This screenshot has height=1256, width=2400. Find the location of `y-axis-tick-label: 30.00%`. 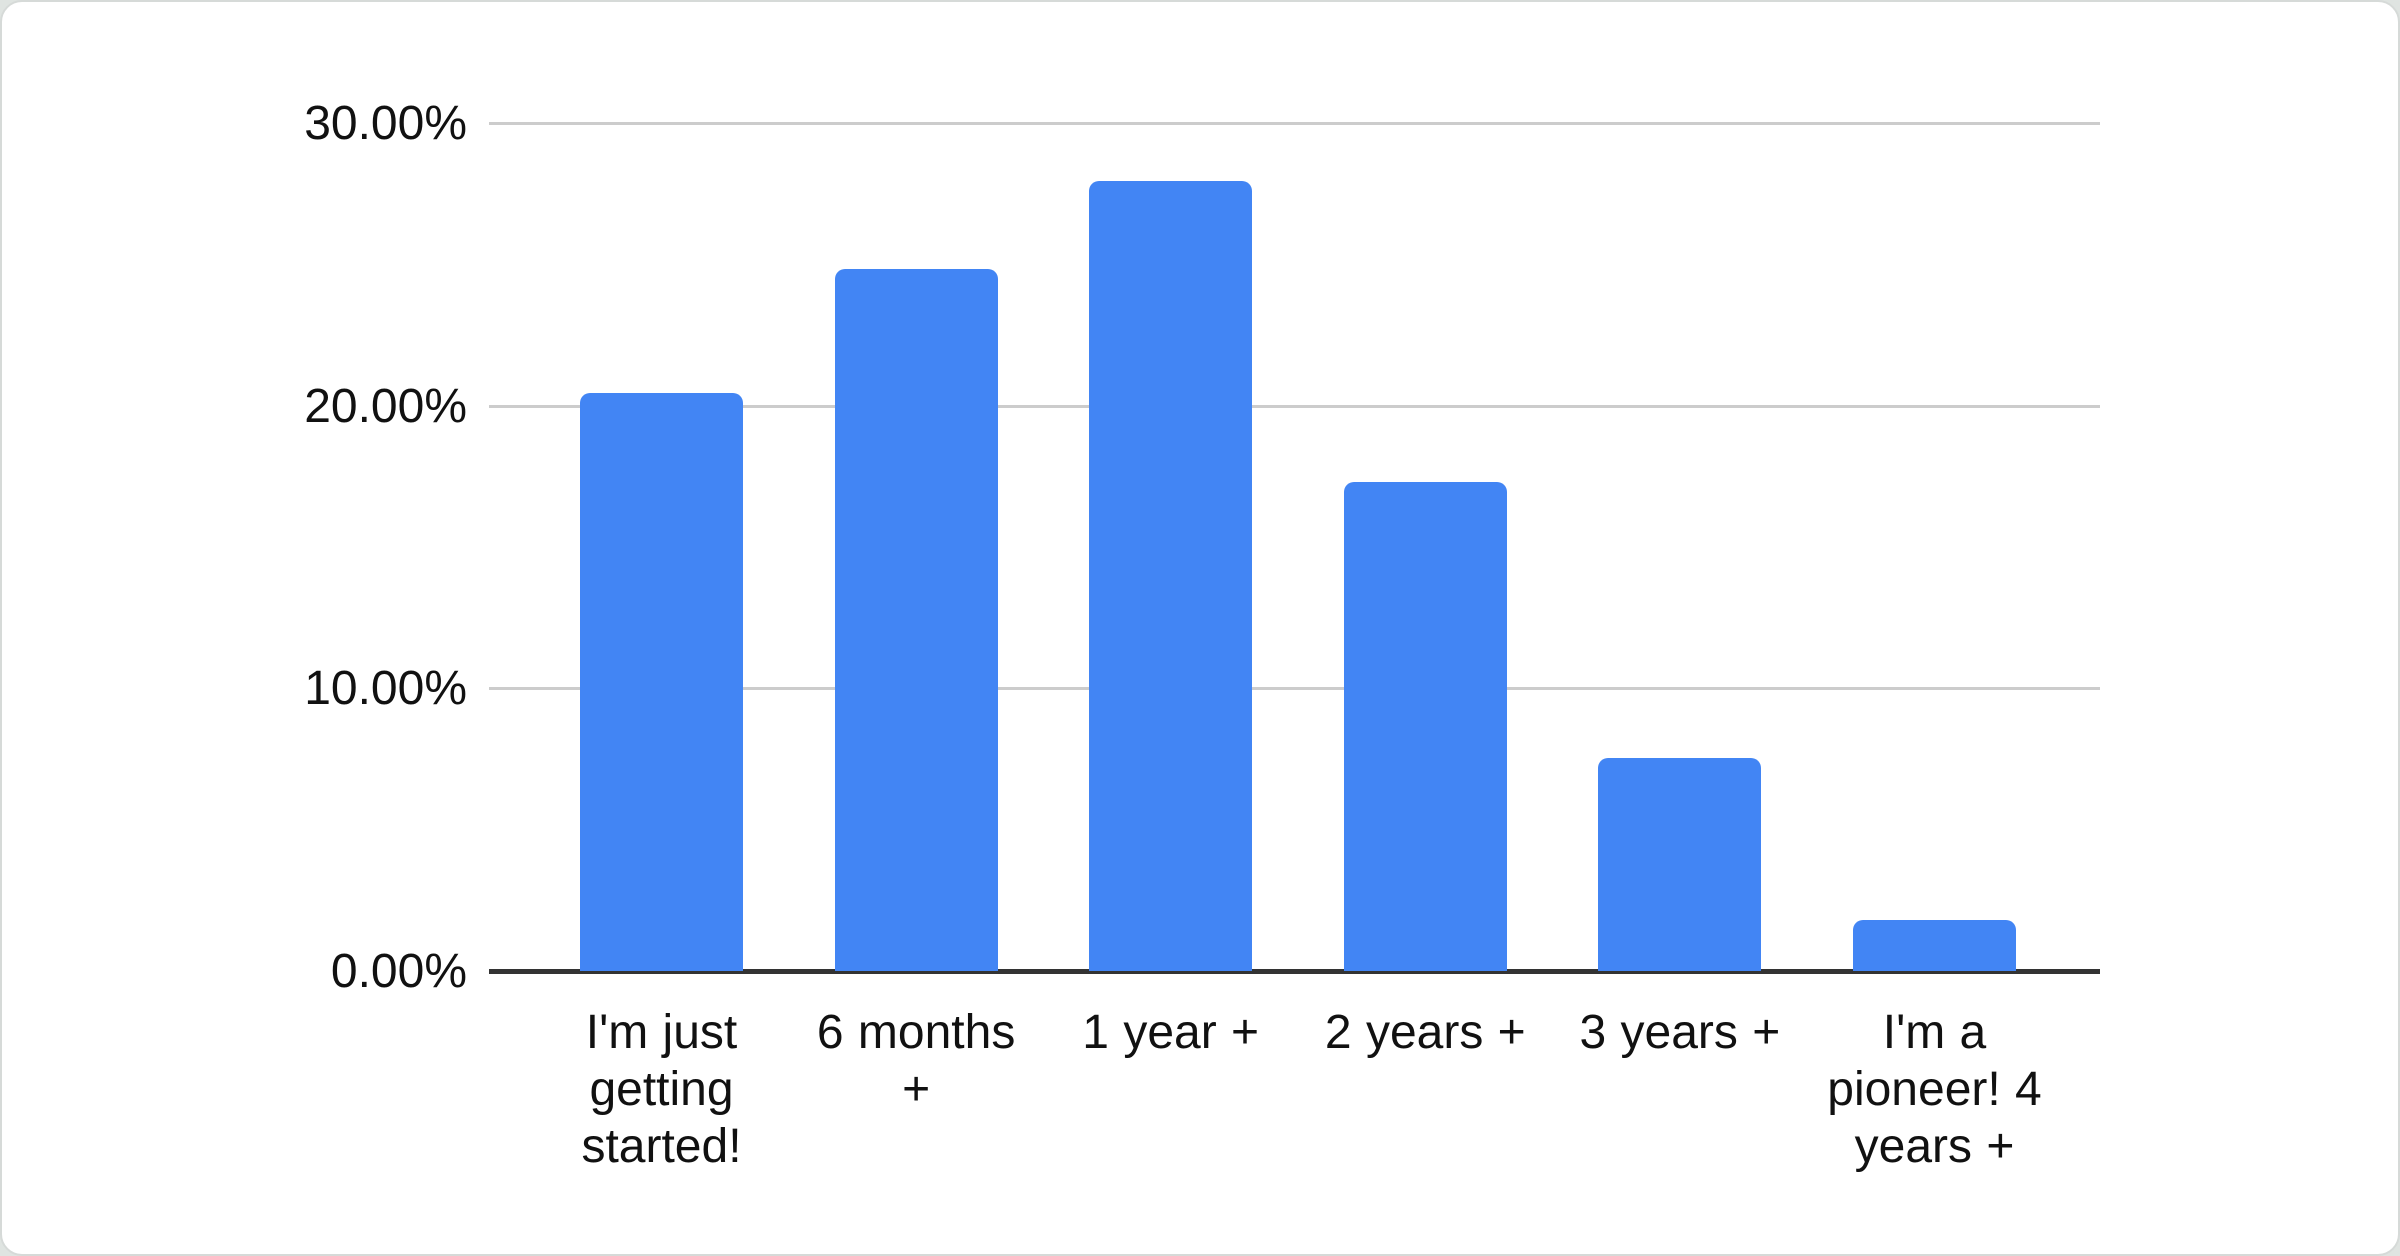

y-axis-tick-label: 30.00% is located at coordinates (385, 123).